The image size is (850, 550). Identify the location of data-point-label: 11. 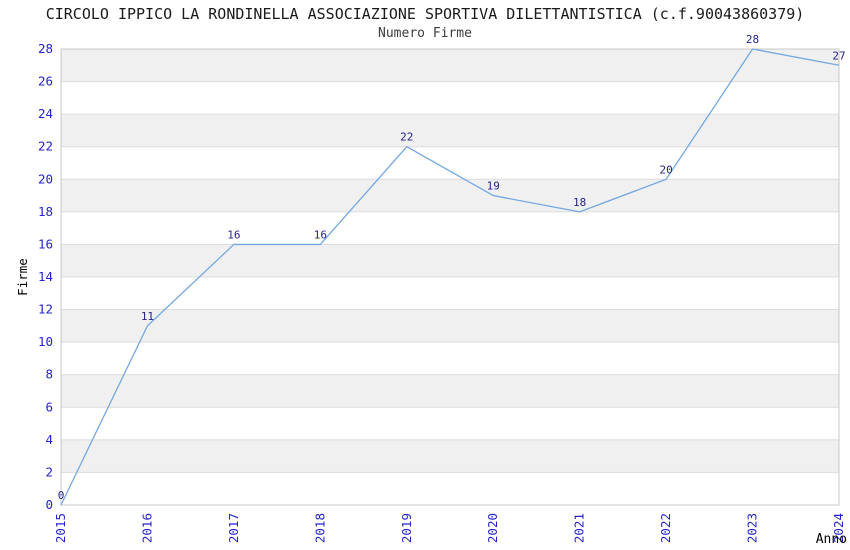
(147, 316).